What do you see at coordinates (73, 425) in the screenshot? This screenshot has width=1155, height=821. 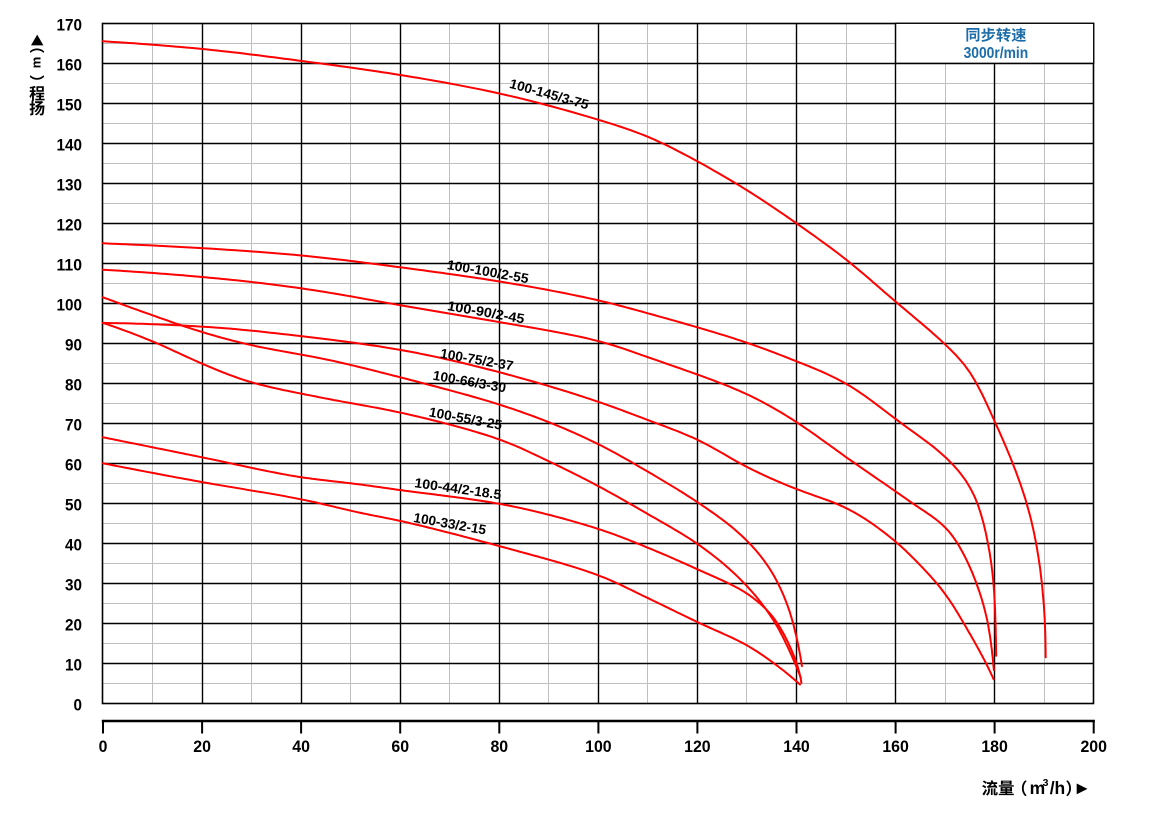 I see `svg-text: 70` at bounding box center [73, 425].